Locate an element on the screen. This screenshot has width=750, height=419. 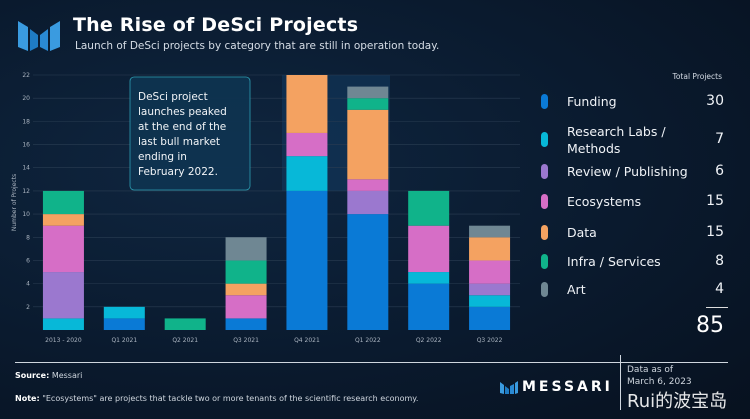
annotation-text-line: launches peaked is located at coordinates (182, 112).